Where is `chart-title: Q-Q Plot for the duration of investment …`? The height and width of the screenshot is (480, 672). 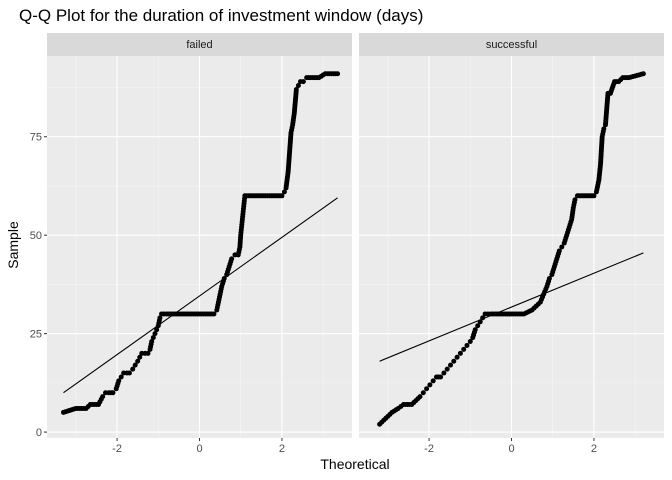
chart-title: Q-Q Plot for the duration of investment … is located at coordinates (221, 15).